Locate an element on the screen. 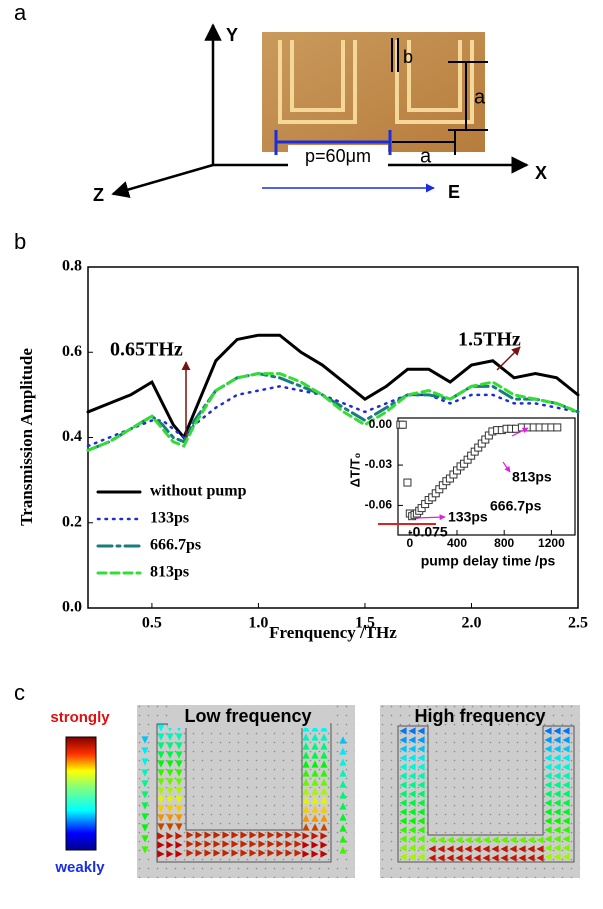 Image resolution: width=603 pixels, height=909 pixels. legend-label: 666.7ps is located at coordinates (175, 545).